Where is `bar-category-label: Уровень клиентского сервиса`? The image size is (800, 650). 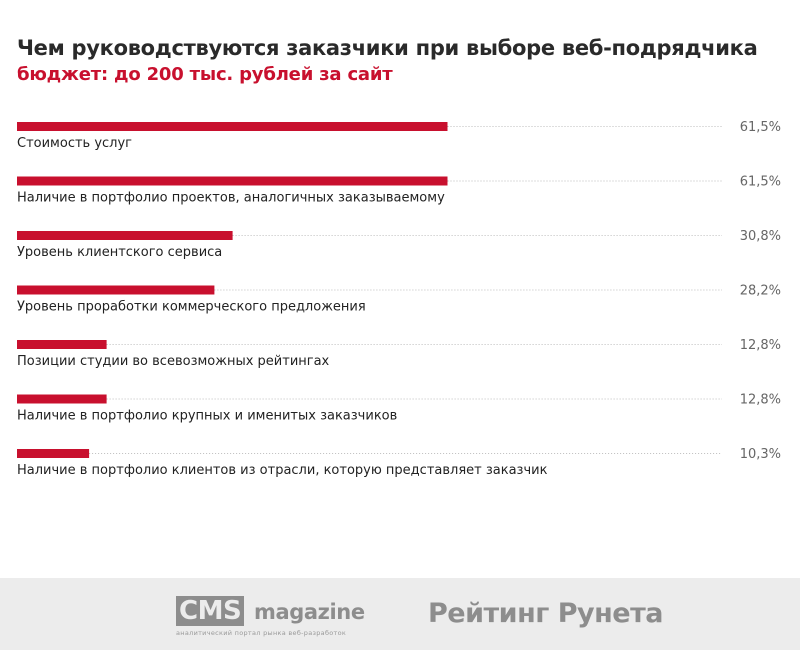
bar-category-label: Уровень клиентского сервиса is located at coordinates (119, 252).